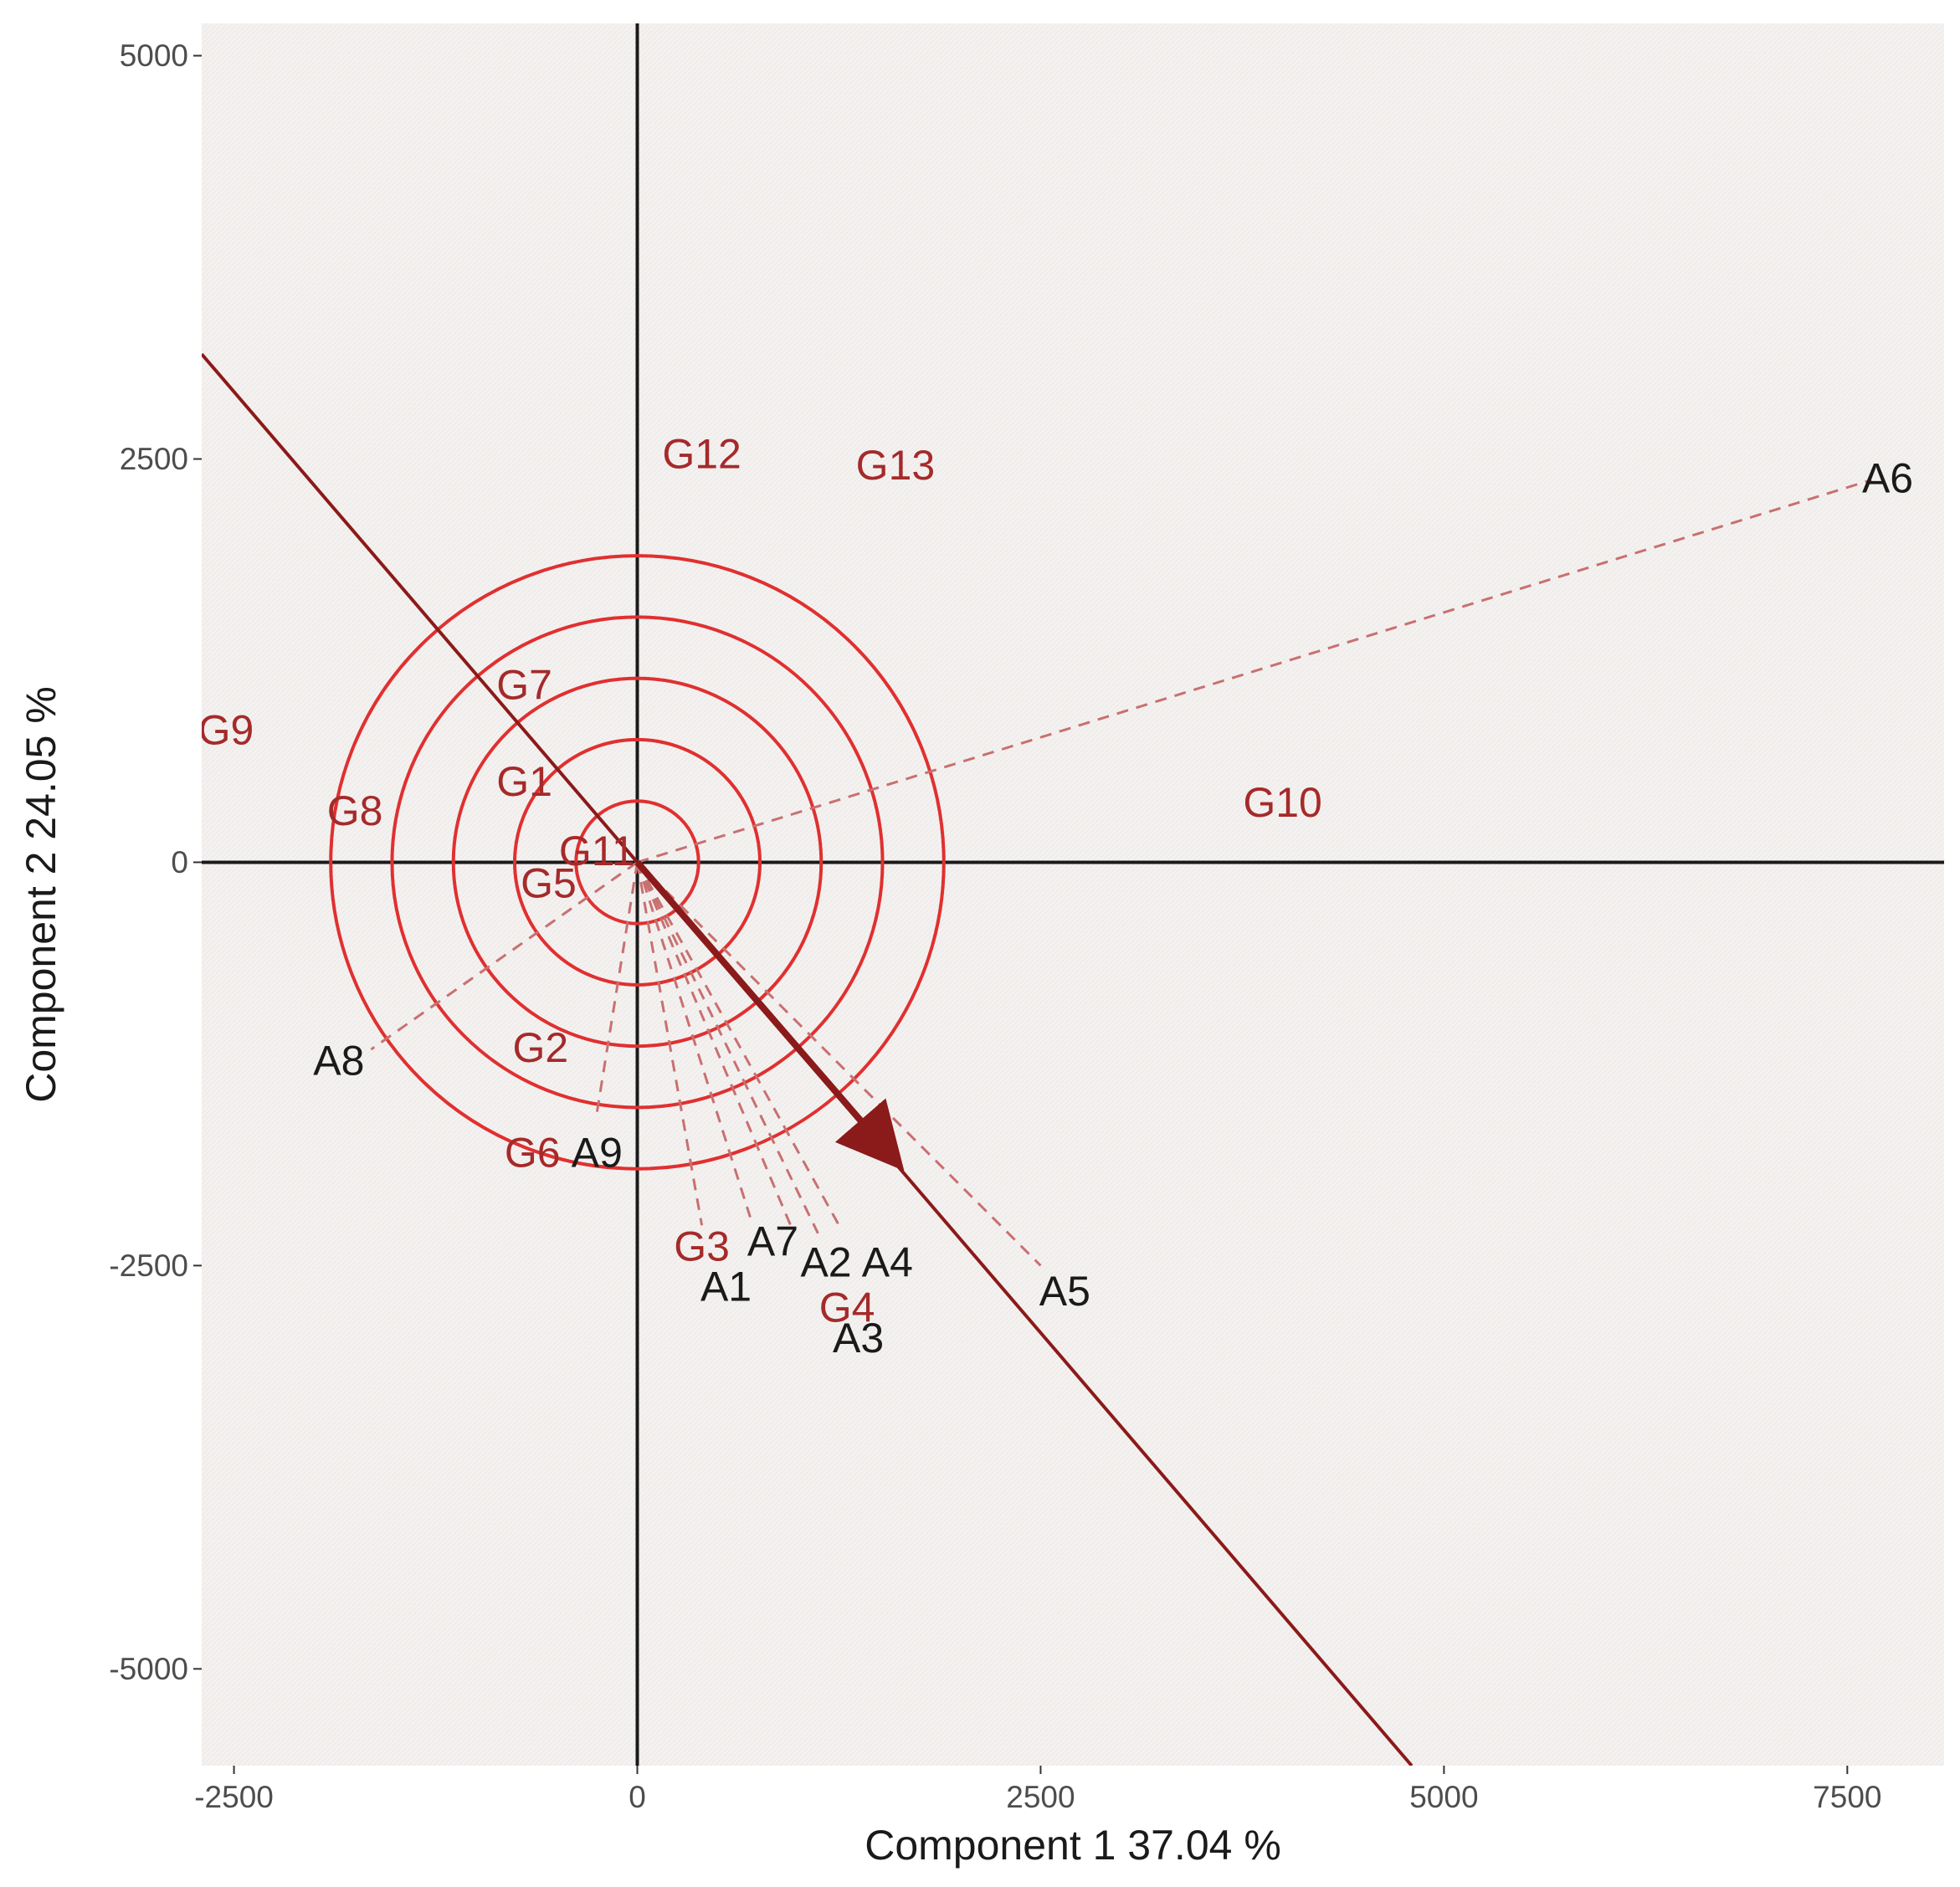  Describe the element at coordinates (234, 1797) in the screenshot. I see `x-tick-label: -2500` at that location.